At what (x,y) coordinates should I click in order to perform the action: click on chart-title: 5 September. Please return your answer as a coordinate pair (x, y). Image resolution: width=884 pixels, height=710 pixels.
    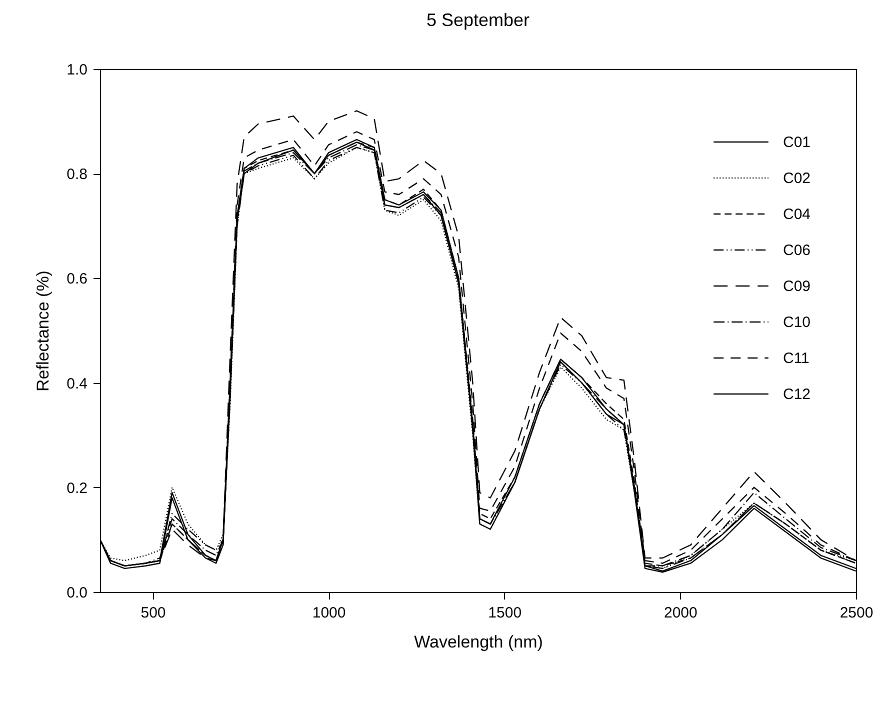
    Looking at the image, I should click on (478, 20).